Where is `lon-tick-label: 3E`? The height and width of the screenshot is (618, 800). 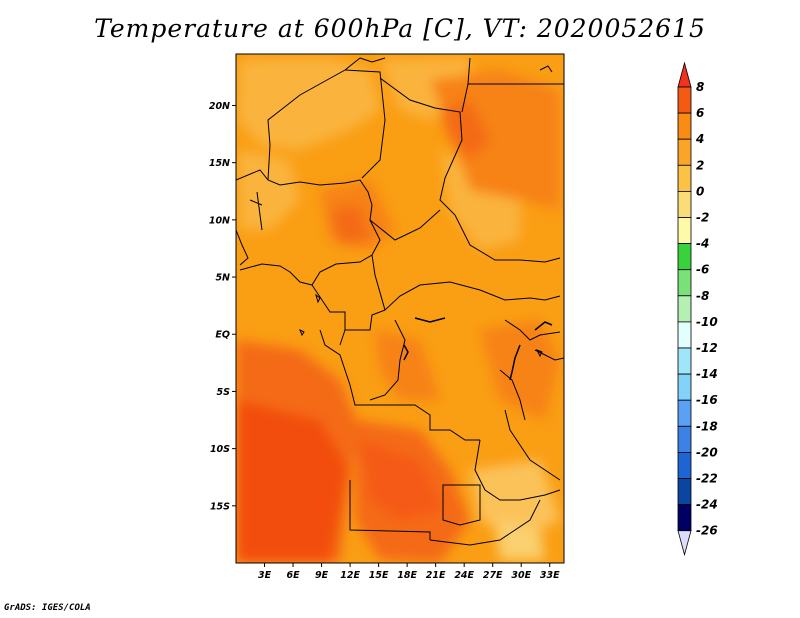 lon-tick-label: 3E is located at coordinates (265, 575).